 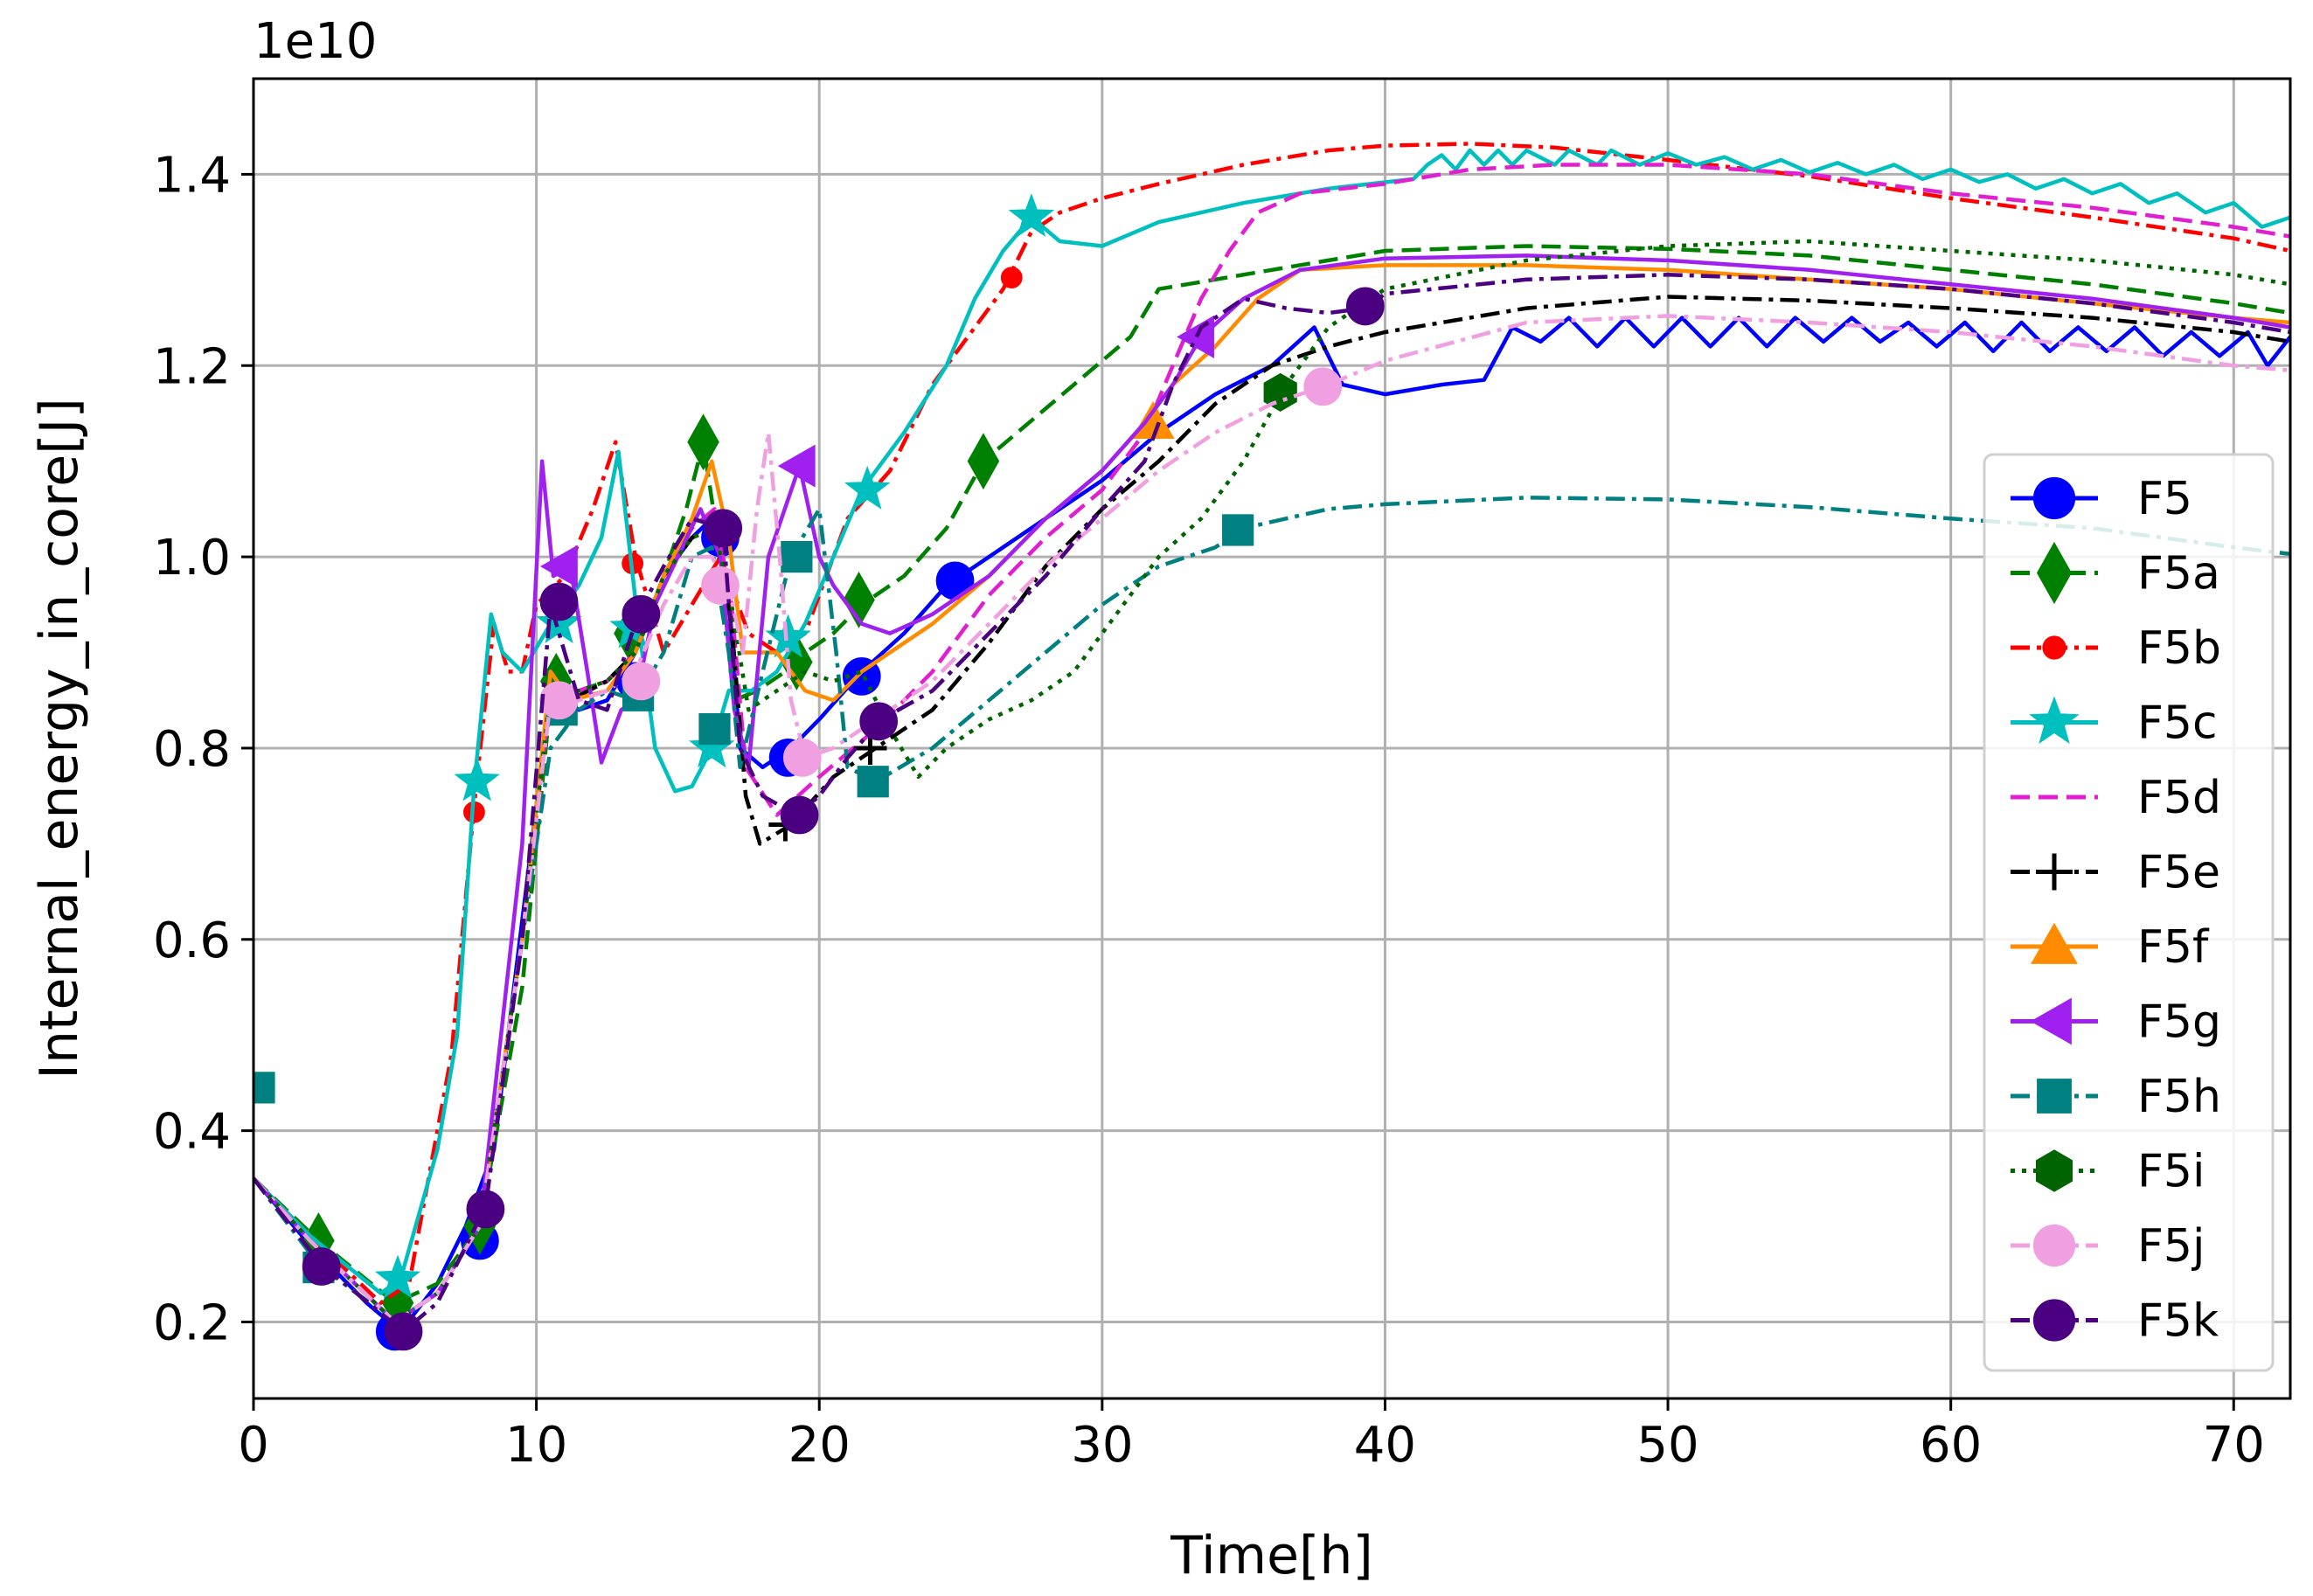 I want to click on legend-label-f5c: F5c, so click(x=2177, y=723).